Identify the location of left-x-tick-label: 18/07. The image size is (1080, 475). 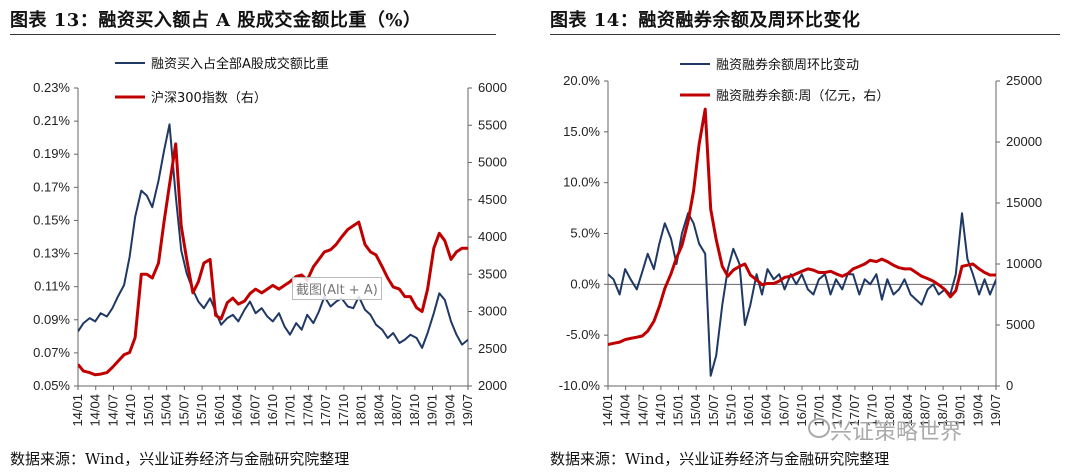
(396, 410).